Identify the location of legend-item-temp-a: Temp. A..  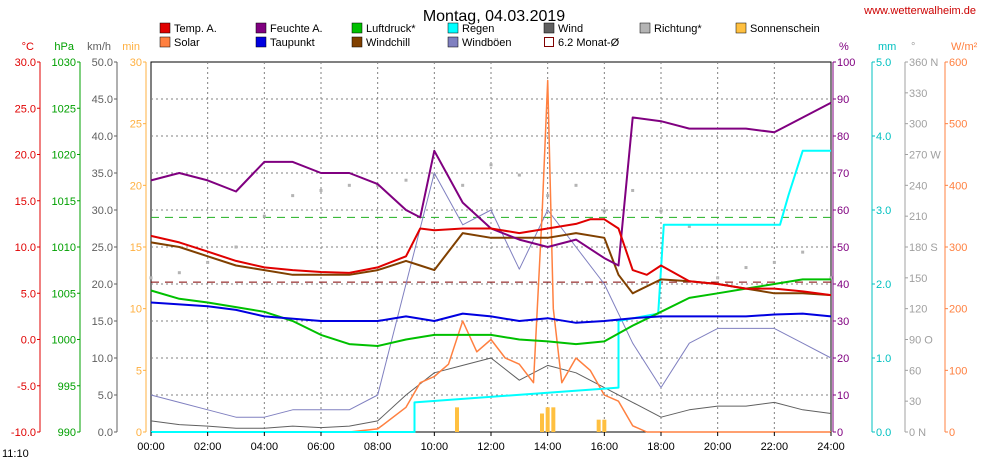
(188, 28).